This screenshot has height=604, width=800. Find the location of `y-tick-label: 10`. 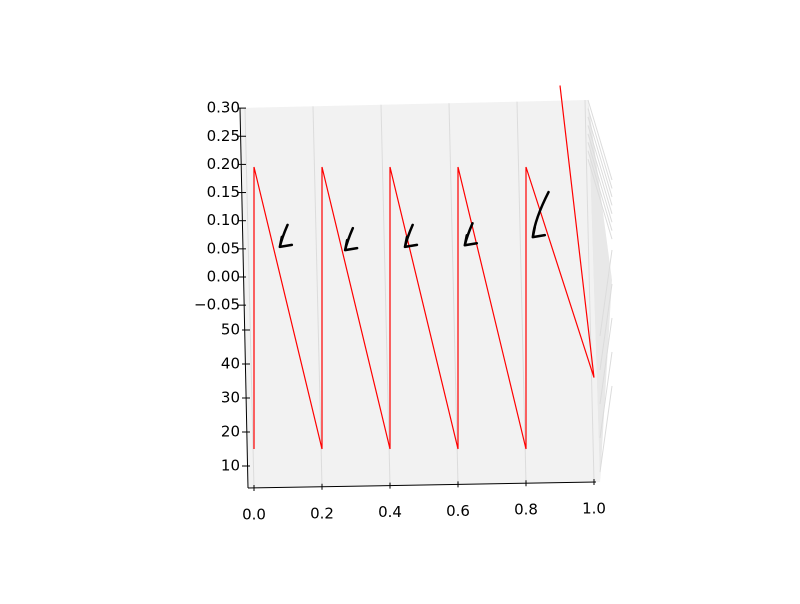

y-tick-label: 10 is located at coordinates (230, 466).